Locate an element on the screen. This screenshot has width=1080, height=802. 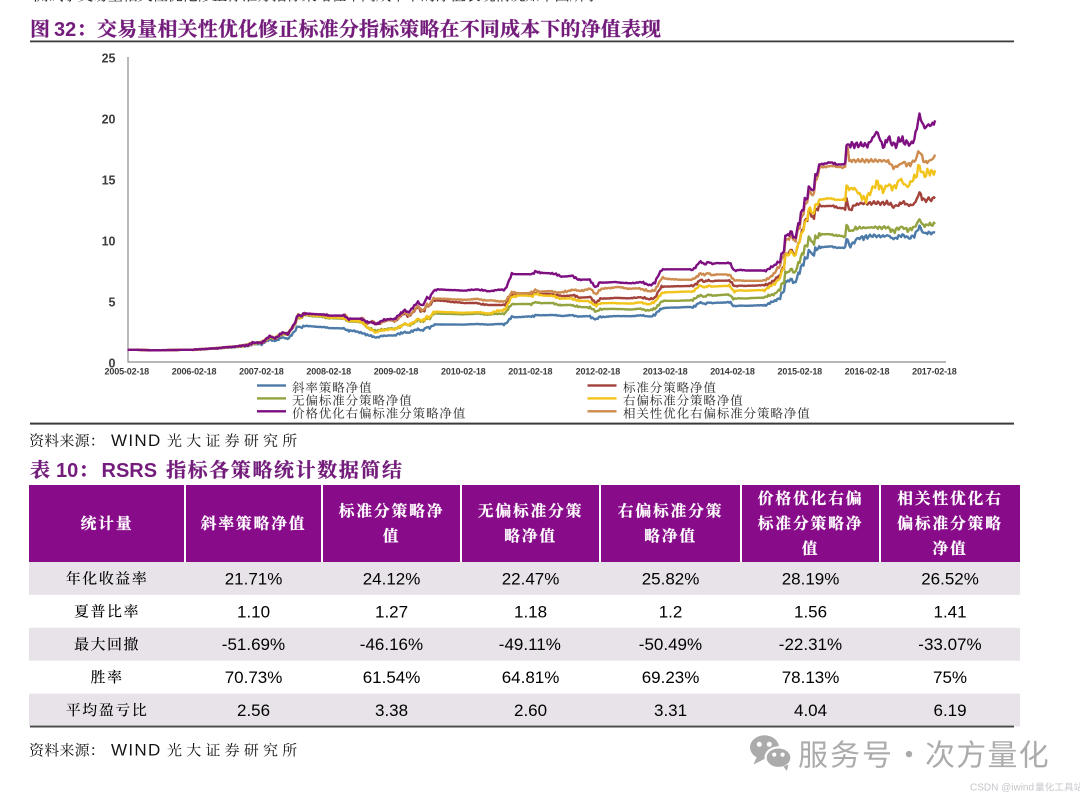
svg-text: 2008-02-18 is located at coordinates (328, 372).